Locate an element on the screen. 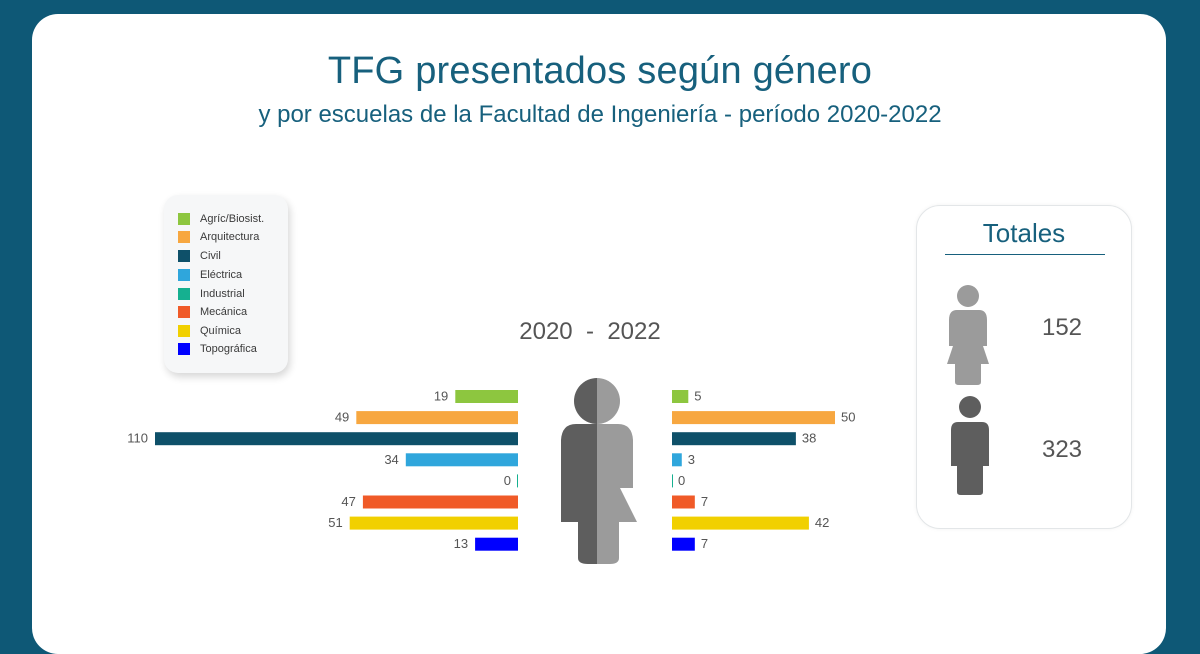 Image resolution: width=1200 pixels, height=654 pixels. male-half-body is located at coordinates (579, 494).